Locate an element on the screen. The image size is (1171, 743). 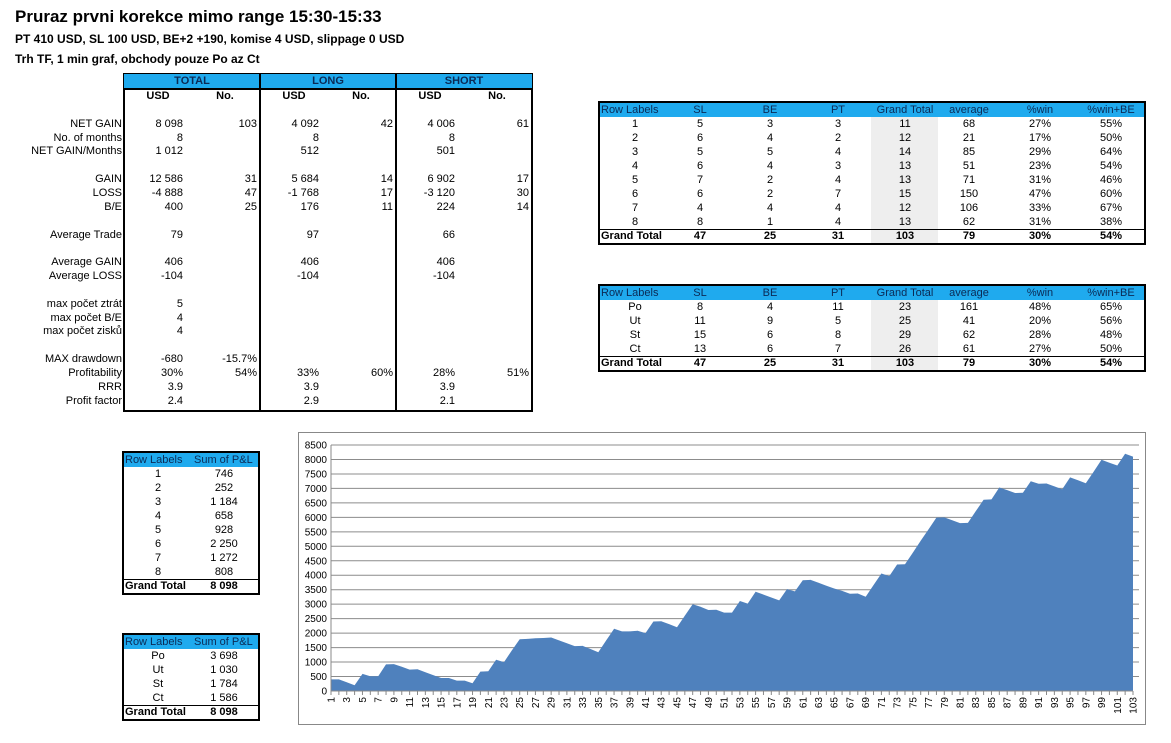
x-tick-label: 59 is located at coordinates (788, 703).